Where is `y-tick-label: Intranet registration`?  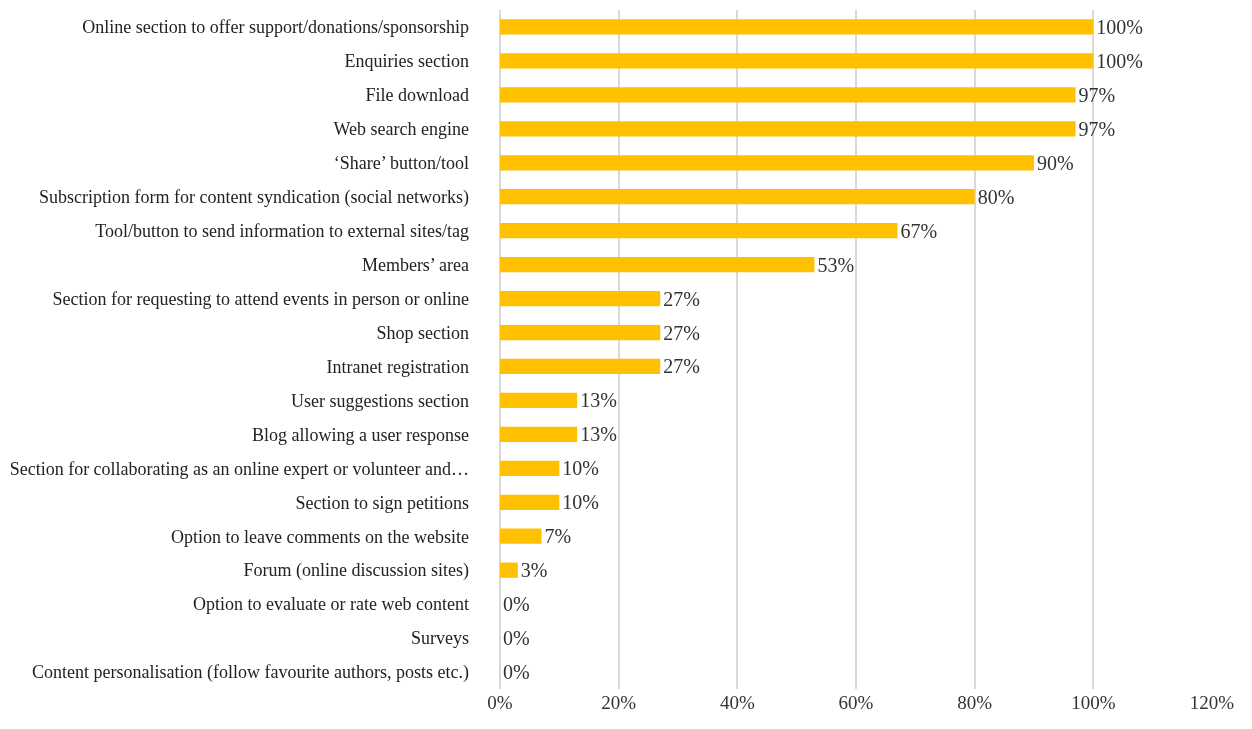 y-tick-label: Intranet registration is located at coordinates (397, 366).